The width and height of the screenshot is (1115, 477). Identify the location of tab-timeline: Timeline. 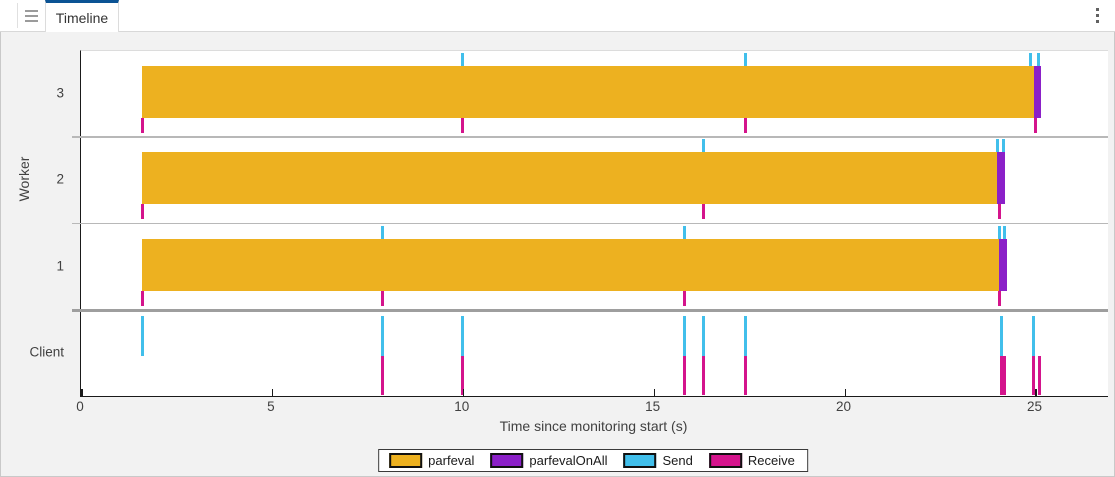
(82, 16).